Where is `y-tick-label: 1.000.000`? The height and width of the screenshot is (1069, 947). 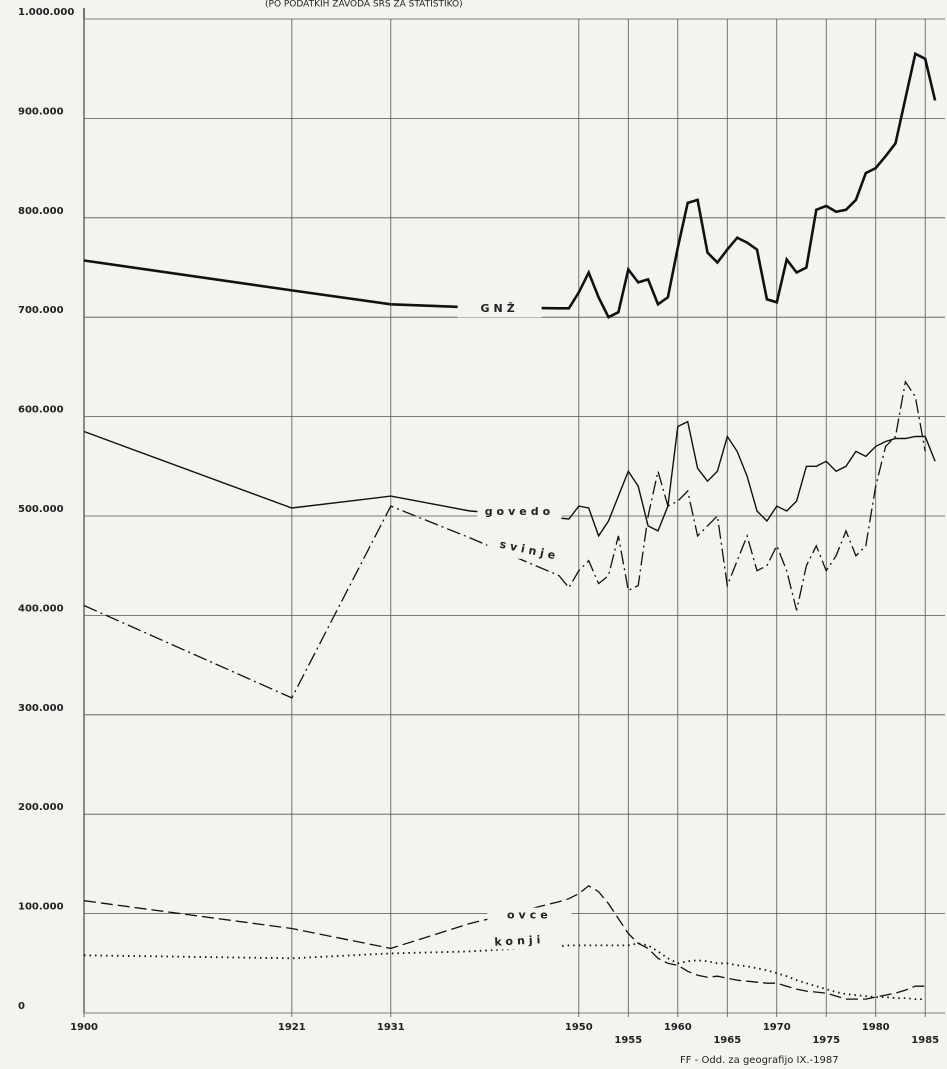
y-tick-label: 1.000.000 is located at coordinates (46, 12).